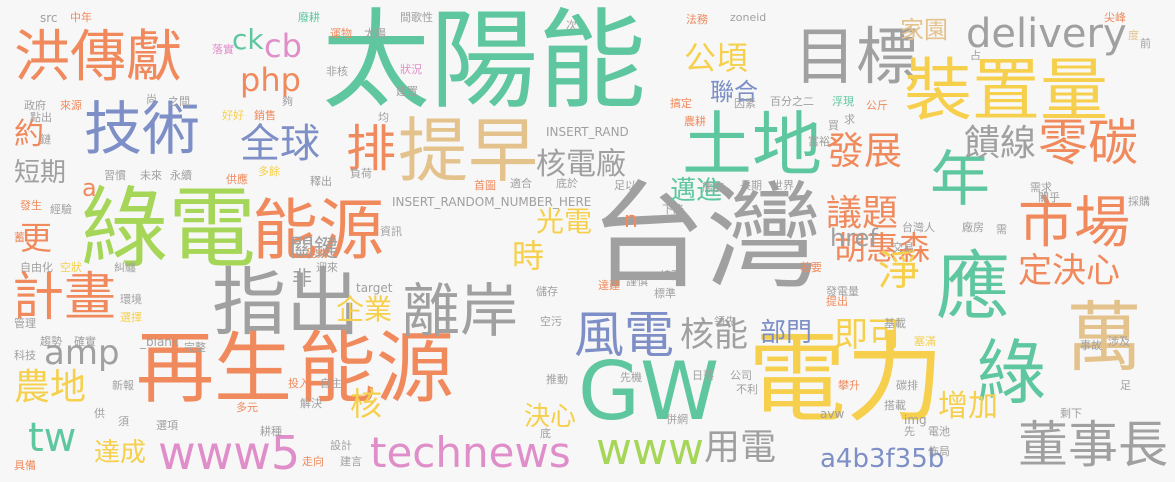 The width and height of the screenshot is (1175, 482). Describe the element at coordinates (1133, 35) in the screenshot. I see `word-small: 度` at that location.